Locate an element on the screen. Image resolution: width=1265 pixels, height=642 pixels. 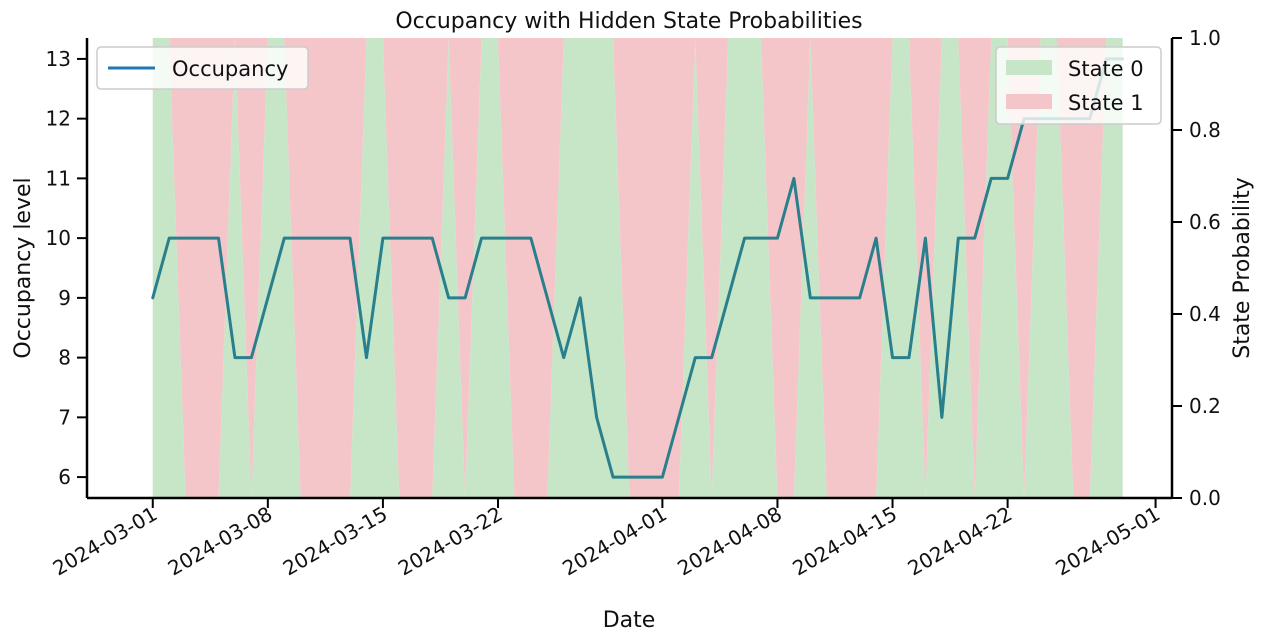
y2-tick-label: 0.8 is located at coordinates (1205, 130).